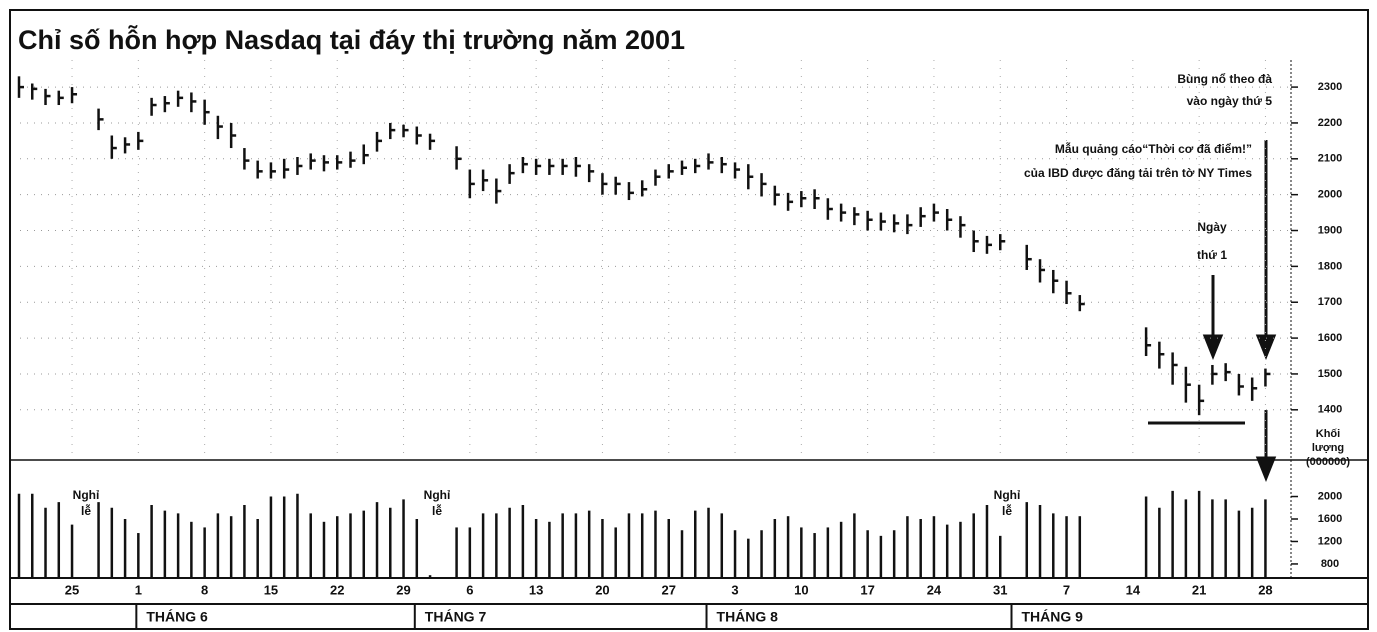 The width and height of the screenshot is (1377, 632). Describe the element at coordinates (177, 617) in the screenshot. I see `month-label: THÁNG 6` at that location.